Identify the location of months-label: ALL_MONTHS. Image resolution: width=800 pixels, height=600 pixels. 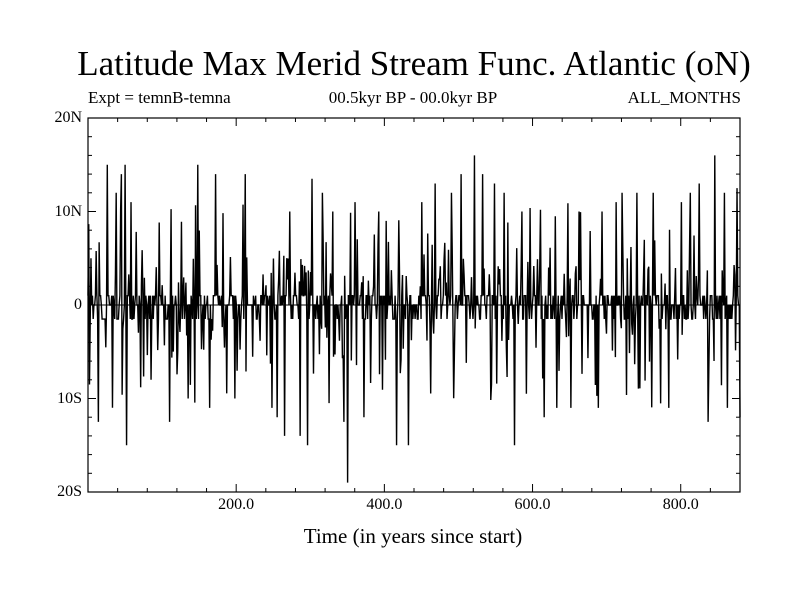
(684, 97).